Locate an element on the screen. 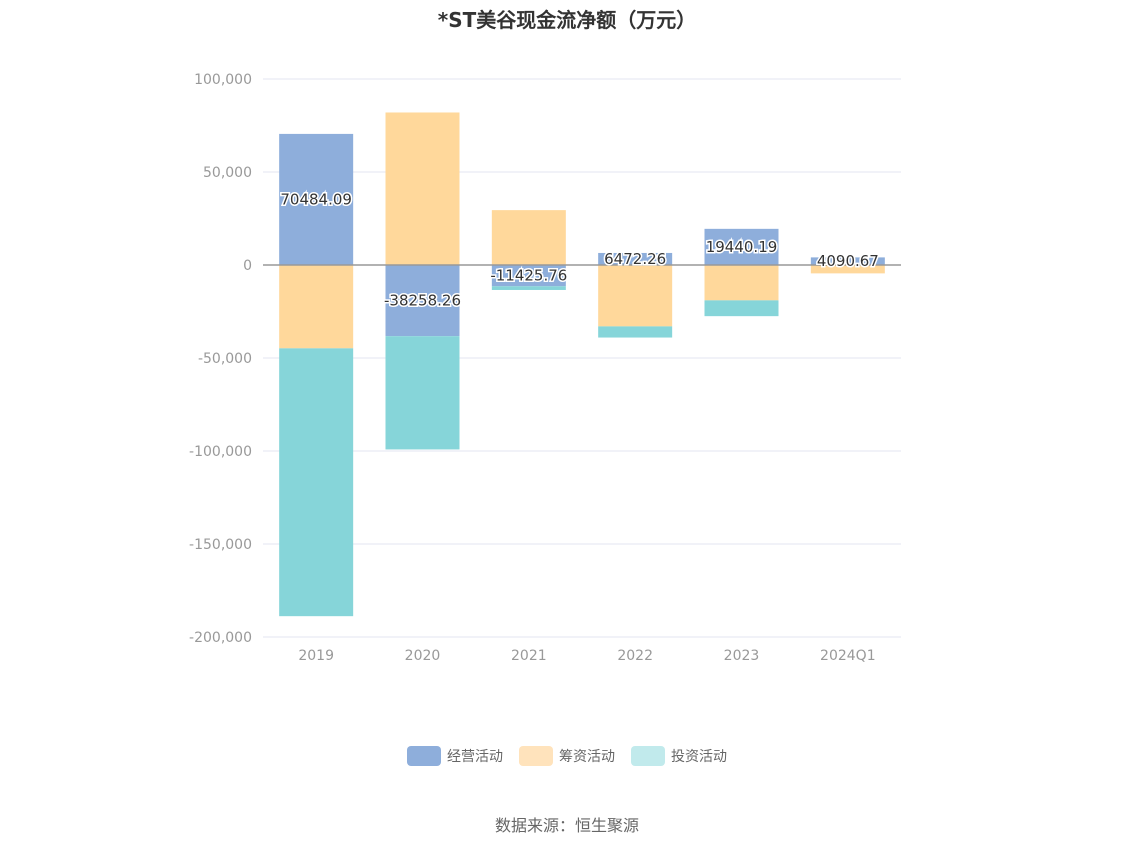  y-tick-label: 0 is located at coordinates (247, 266).